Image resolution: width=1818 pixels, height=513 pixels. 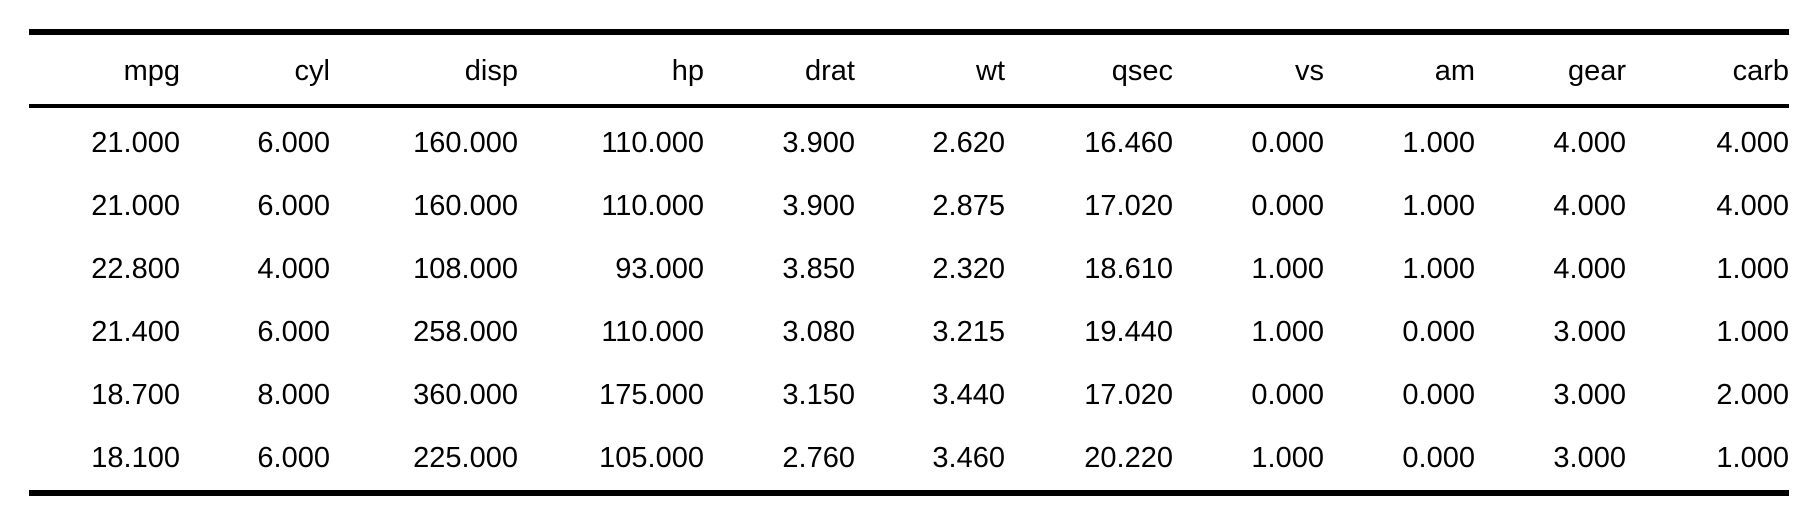 I want to click on table-cell: 2.875, so click(x=968, y=206).